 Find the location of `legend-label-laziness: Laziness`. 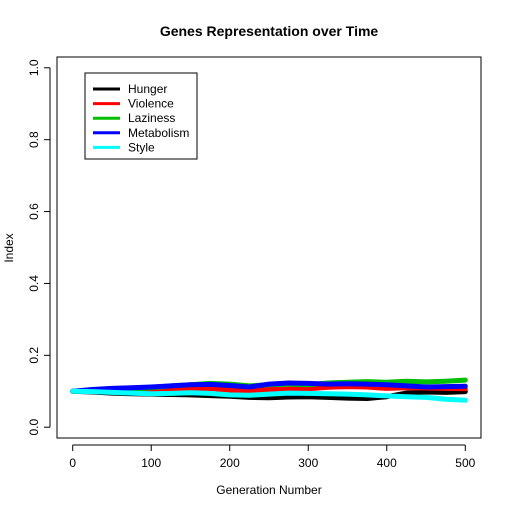

legend-label-laziness: Laziness is located at coordinates (151, 118).